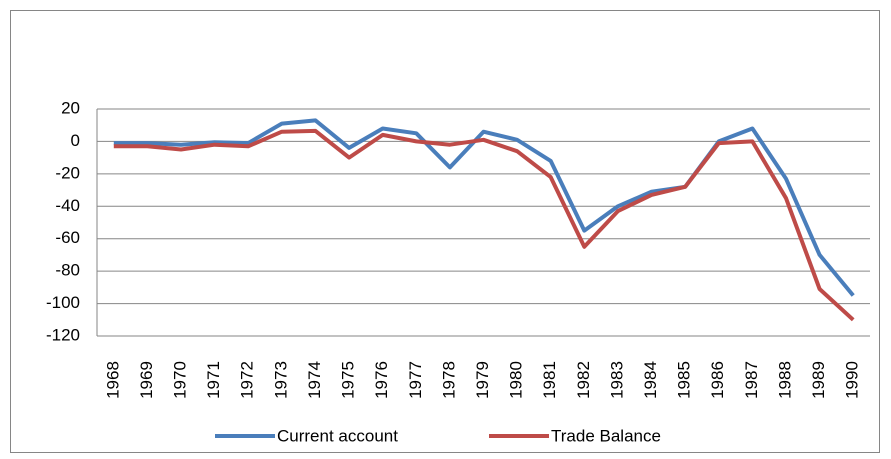 The height and width of the screenshot is (459, 891). What do you see at coordinates (650, 380) in the screenshot?
I see `x-tick-label: 1984` at bounding box center [650, 380].